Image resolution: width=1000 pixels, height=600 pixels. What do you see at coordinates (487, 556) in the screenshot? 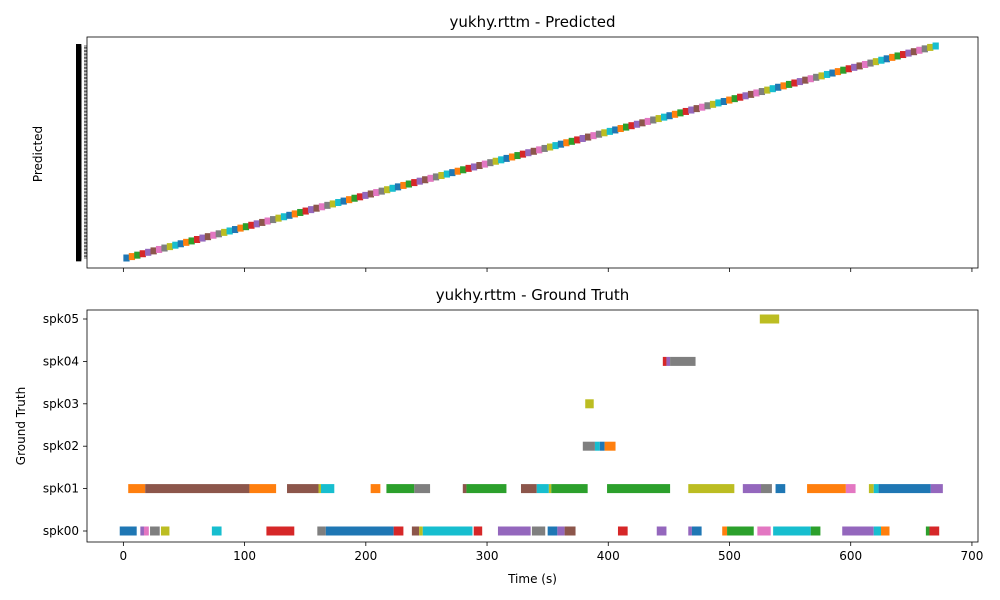
I see `ground-truth-x-tick-label: 300` at bounding box center [487, 556].